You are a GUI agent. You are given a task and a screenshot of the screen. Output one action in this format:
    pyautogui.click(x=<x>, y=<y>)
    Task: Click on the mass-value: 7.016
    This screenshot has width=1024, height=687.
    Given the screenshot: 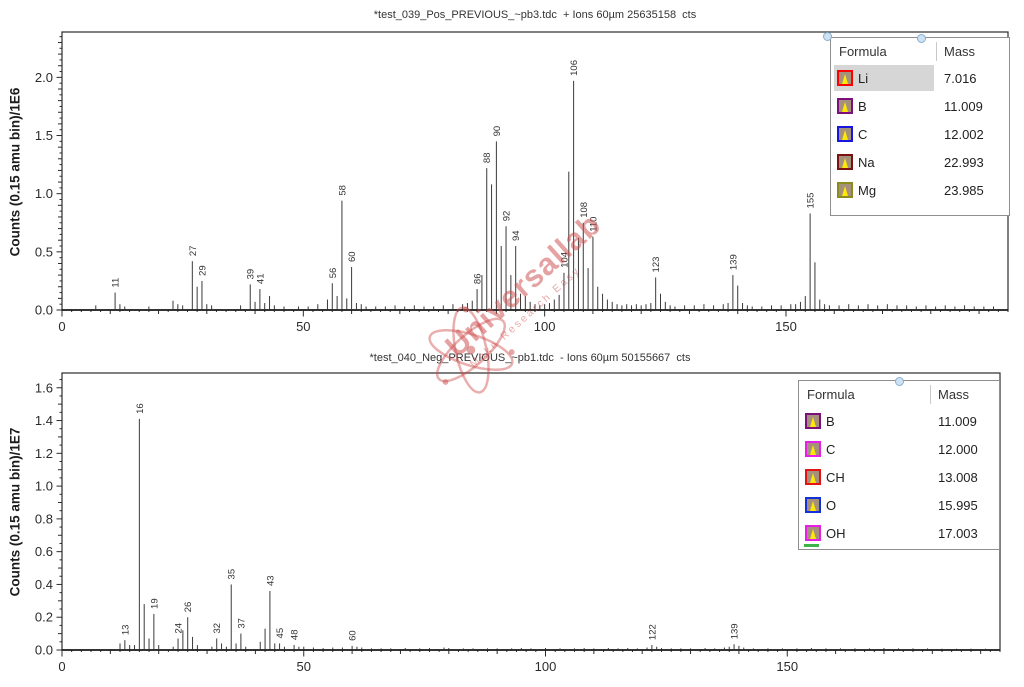 What is the action you would take?
    pyautogui.click(x=960, y=78)
    